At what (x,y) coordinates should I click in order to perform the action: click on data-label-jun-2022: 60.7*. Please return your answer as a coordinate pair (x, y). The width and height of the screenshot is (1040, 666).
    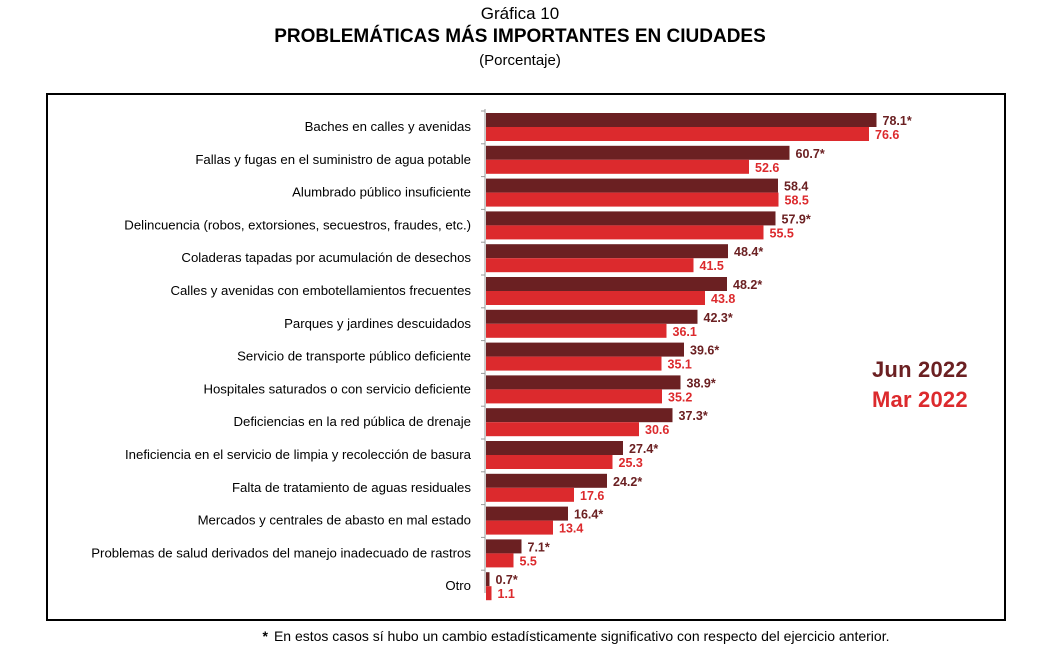
    Looking at the image, I should click on (810, 154).